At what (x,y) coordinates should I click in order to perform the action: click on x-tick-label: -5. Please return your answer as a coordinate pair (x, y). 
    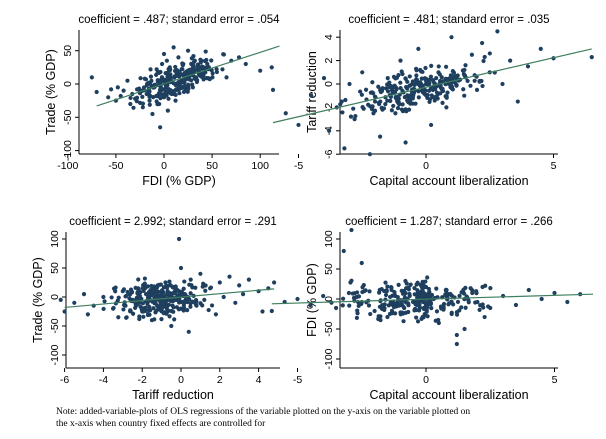
    Looking at the image, I should click on (298, 166).